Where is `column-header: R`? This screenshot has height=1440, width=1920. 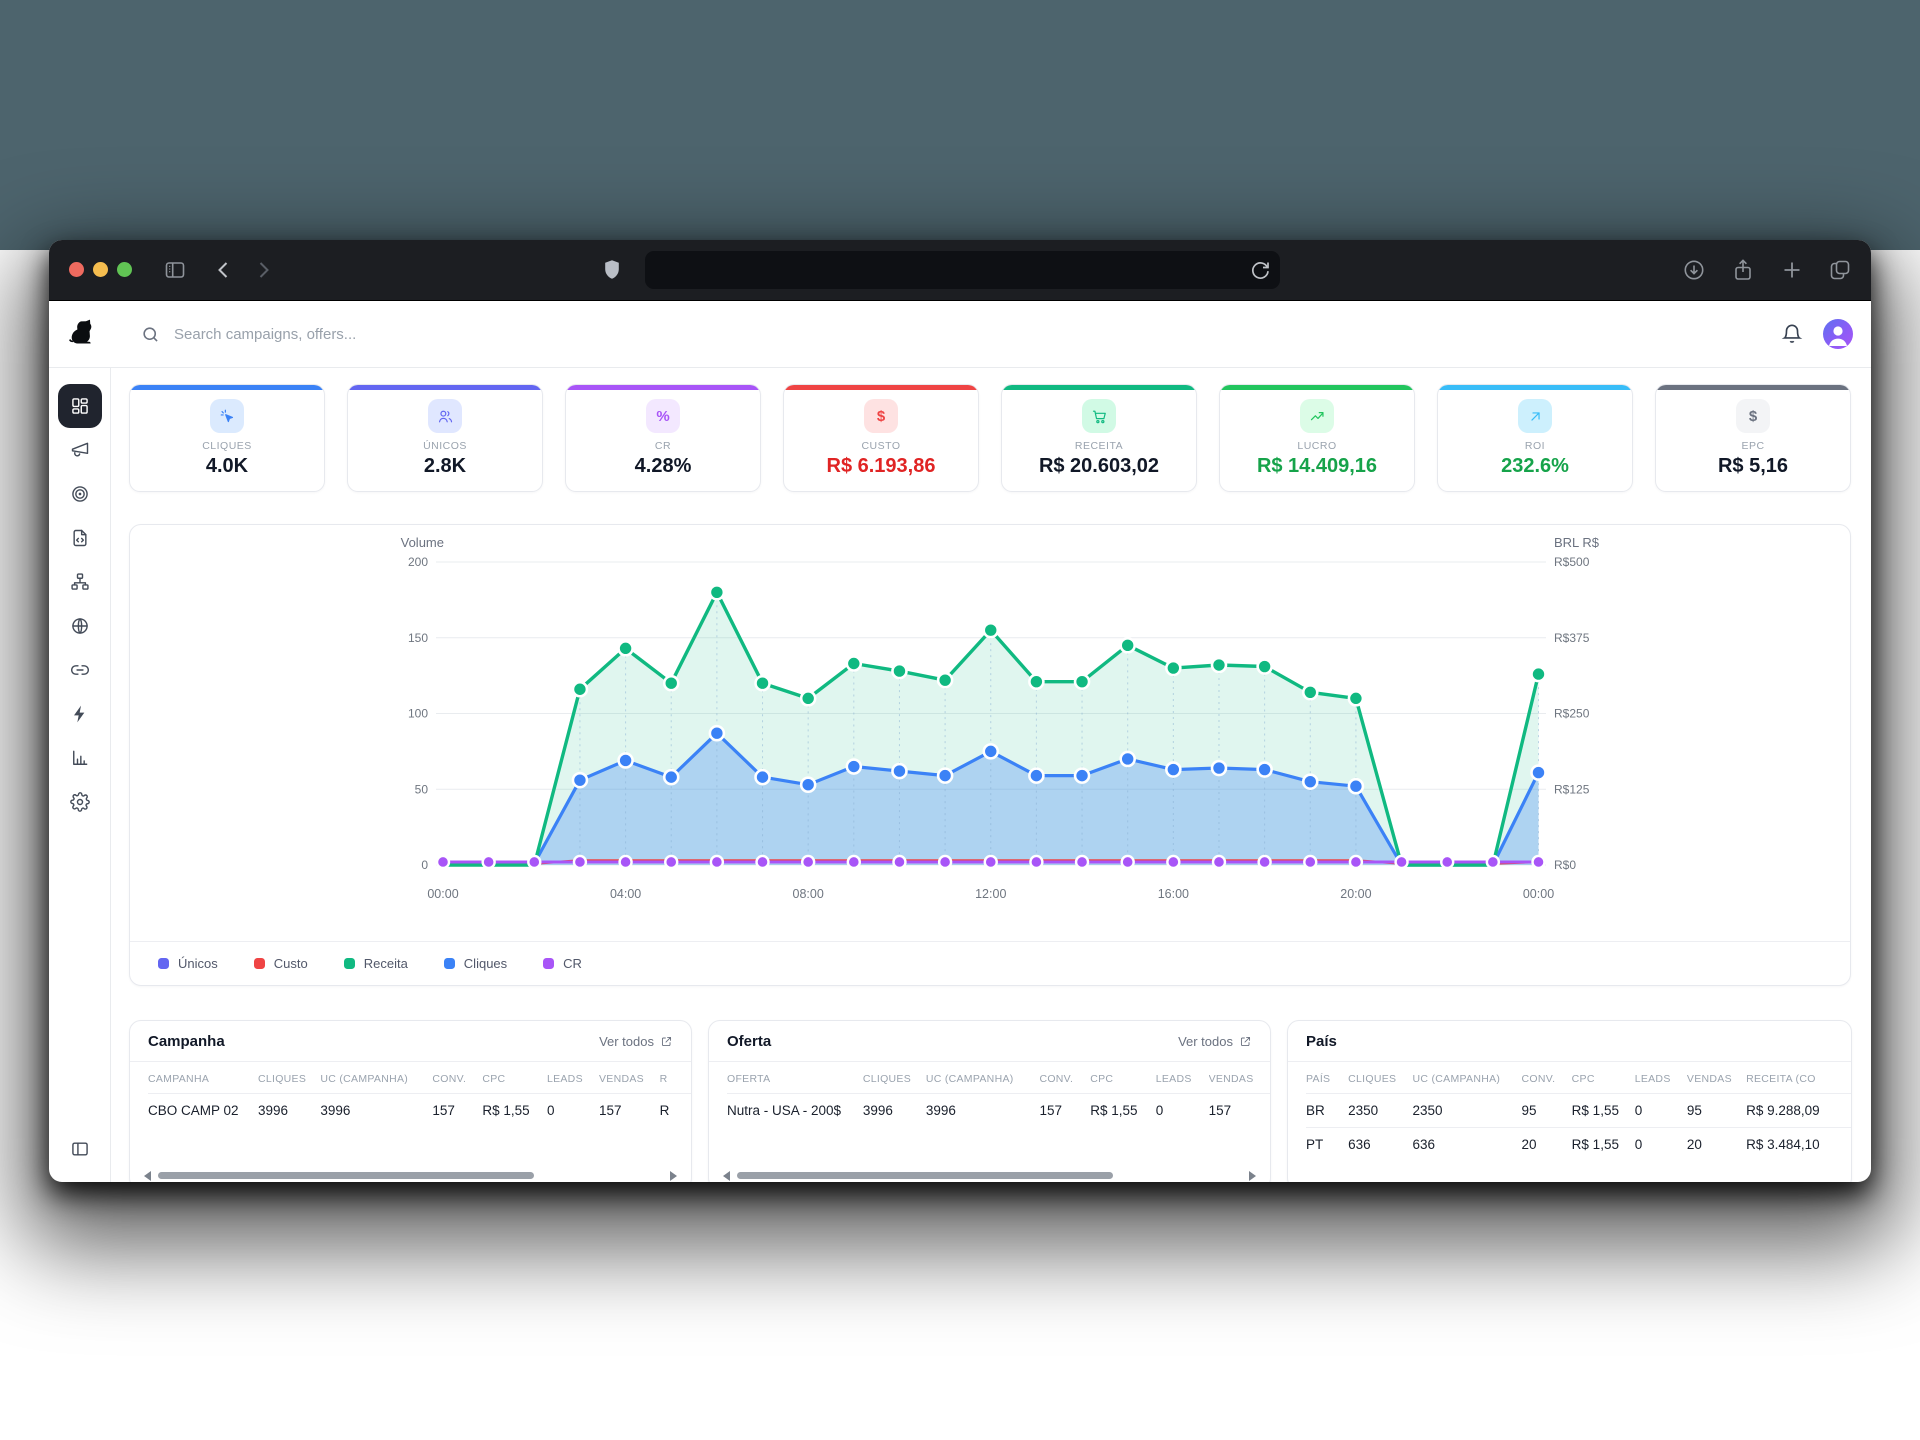
column-header: R is located at coordinates (663, 1079).